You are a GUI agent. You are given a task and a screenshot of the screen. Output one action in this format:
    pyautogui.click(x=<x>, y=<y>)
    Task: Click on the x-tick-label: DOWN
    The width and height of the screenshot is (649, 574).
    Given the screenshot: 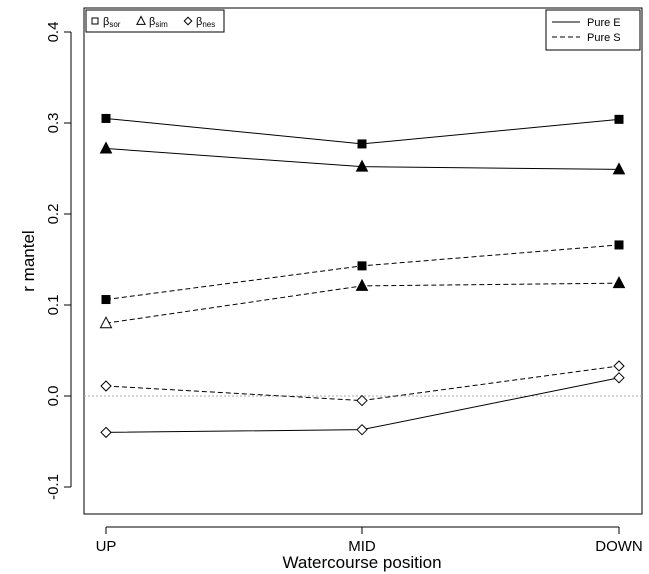 What is the action you would take?
    pyautogui.click(x=619, y=546)
    